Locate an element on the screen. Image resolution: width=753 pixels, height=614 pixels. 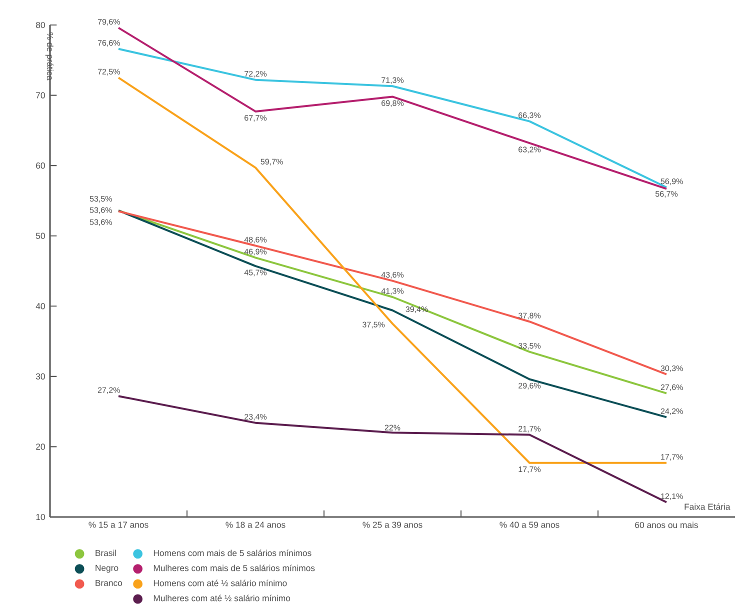
data-label: 76,6% is located at coordinates (109, 43).